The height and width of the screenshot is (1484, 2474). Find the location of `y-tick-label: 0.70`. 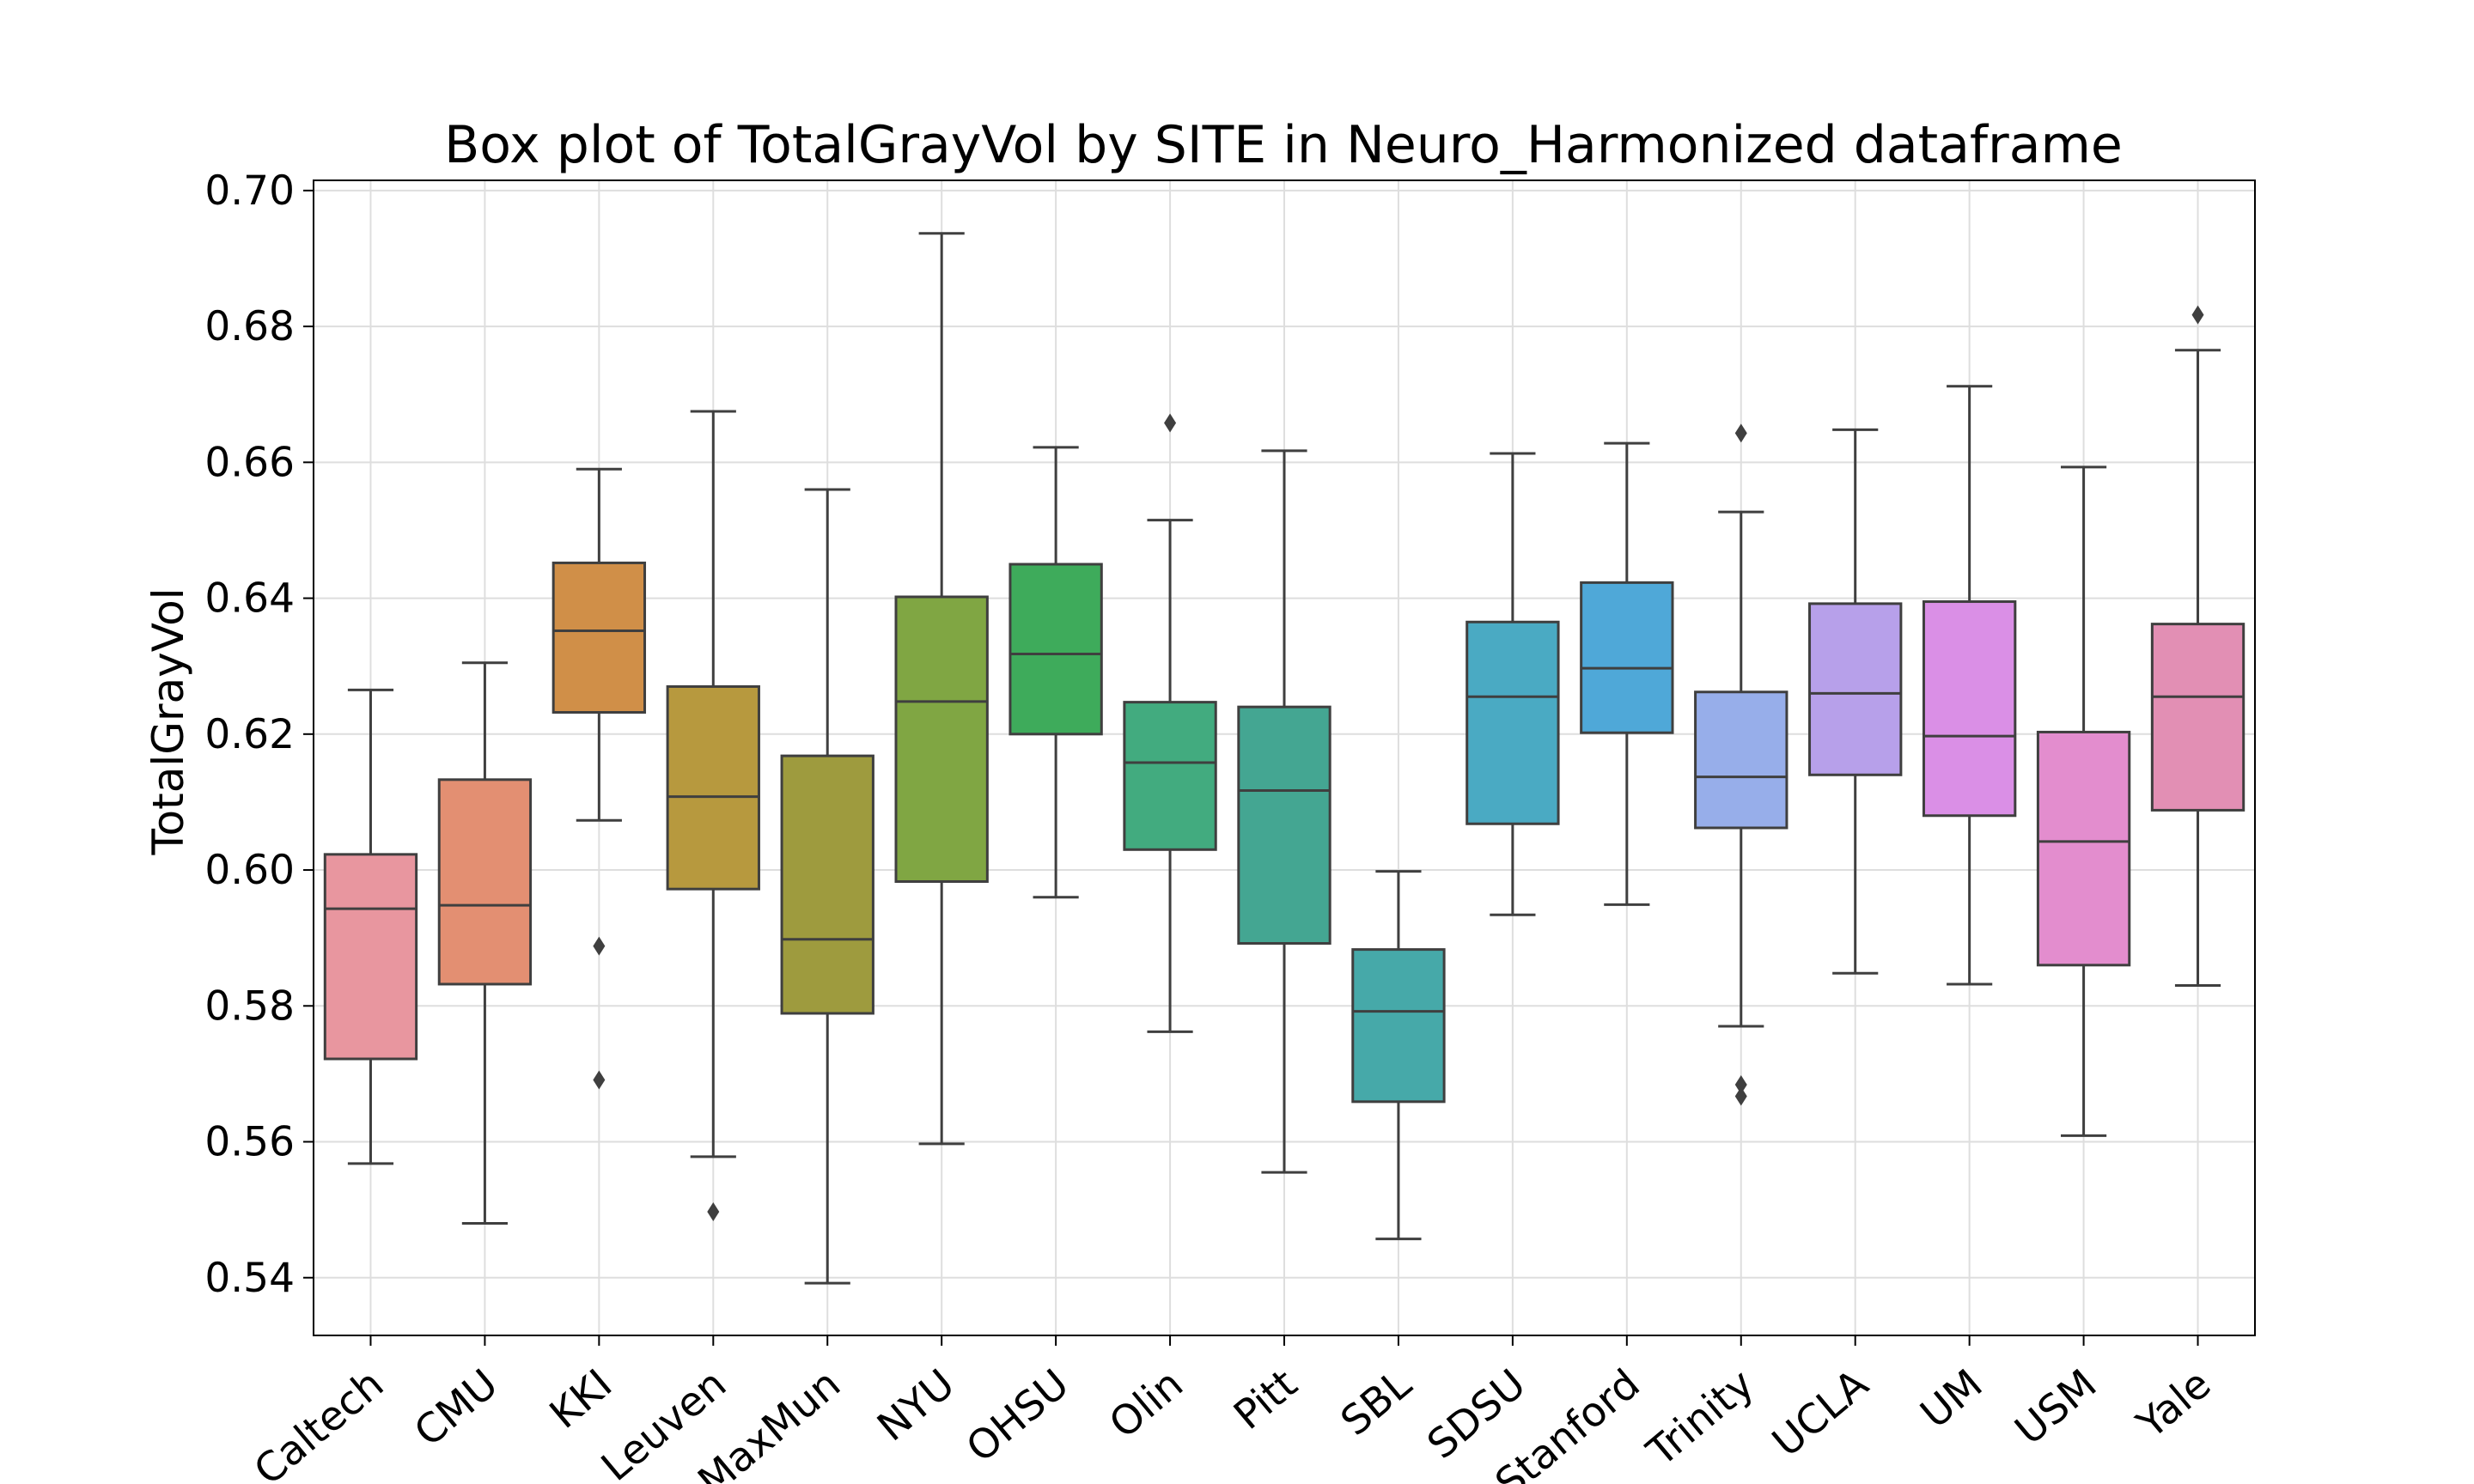

y-tick-label: 0.70 is located at coordinates (249, 191).